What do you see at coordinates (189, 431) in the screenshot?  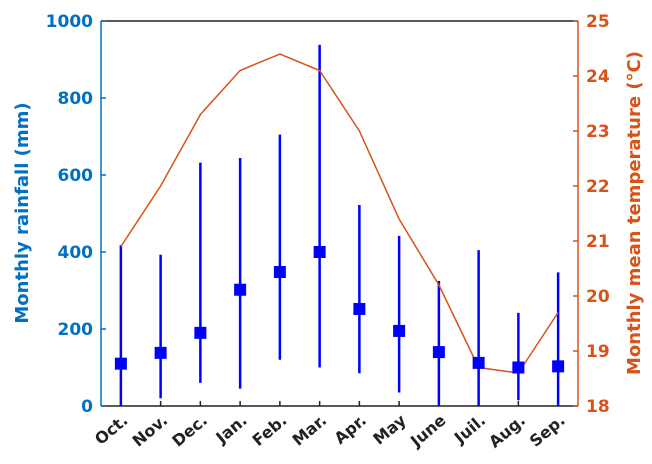 I see `x-tick-label: Dec.` at bounding box center [189, 431].